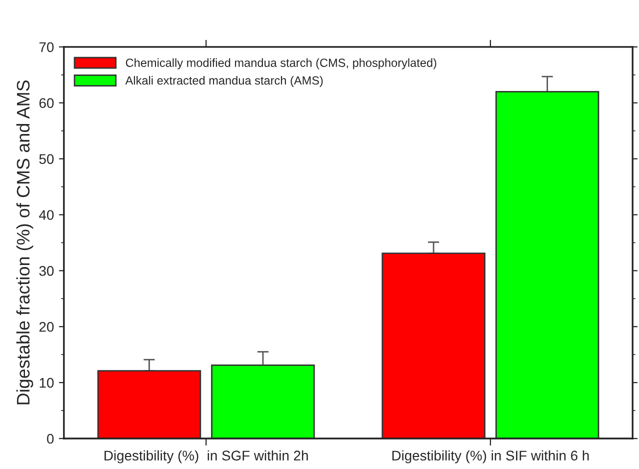  Describe the element at coordinates (46, 215) in the screenshot. I see `y-tick-label: 40` at that location.